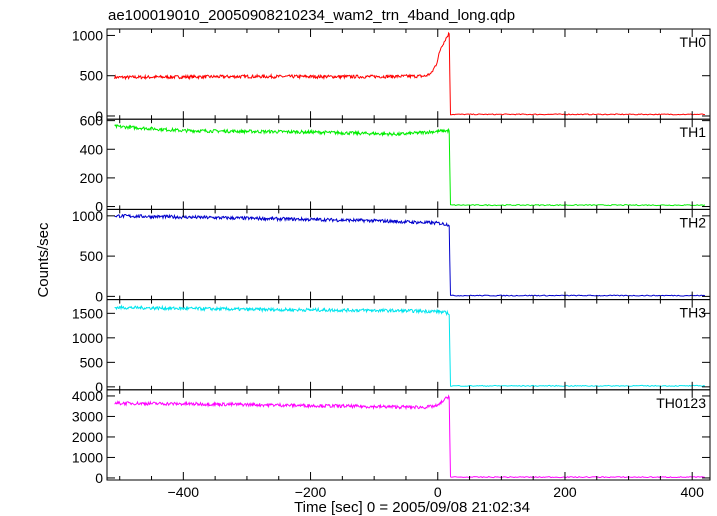 The width and height of the screenshot is (717, 516). I want to click on panel-label: TH0123, so click(681, 403).